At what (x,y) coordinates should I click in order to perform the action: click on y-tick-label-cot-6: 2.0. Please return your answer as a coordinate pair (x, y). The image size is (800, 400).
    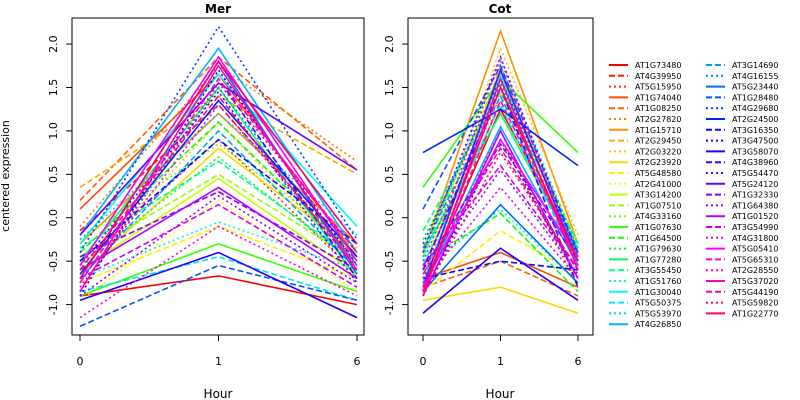
    Looking at the image, I should click on (389, 44).